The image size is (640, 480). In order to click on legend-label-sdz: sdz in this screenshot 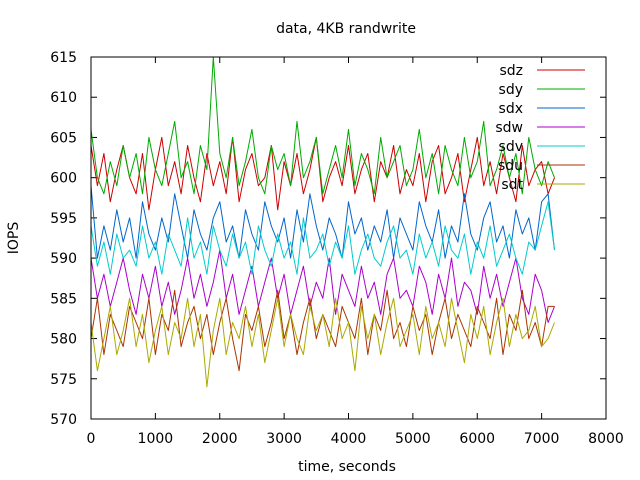, I will do `click(511, 71)`.